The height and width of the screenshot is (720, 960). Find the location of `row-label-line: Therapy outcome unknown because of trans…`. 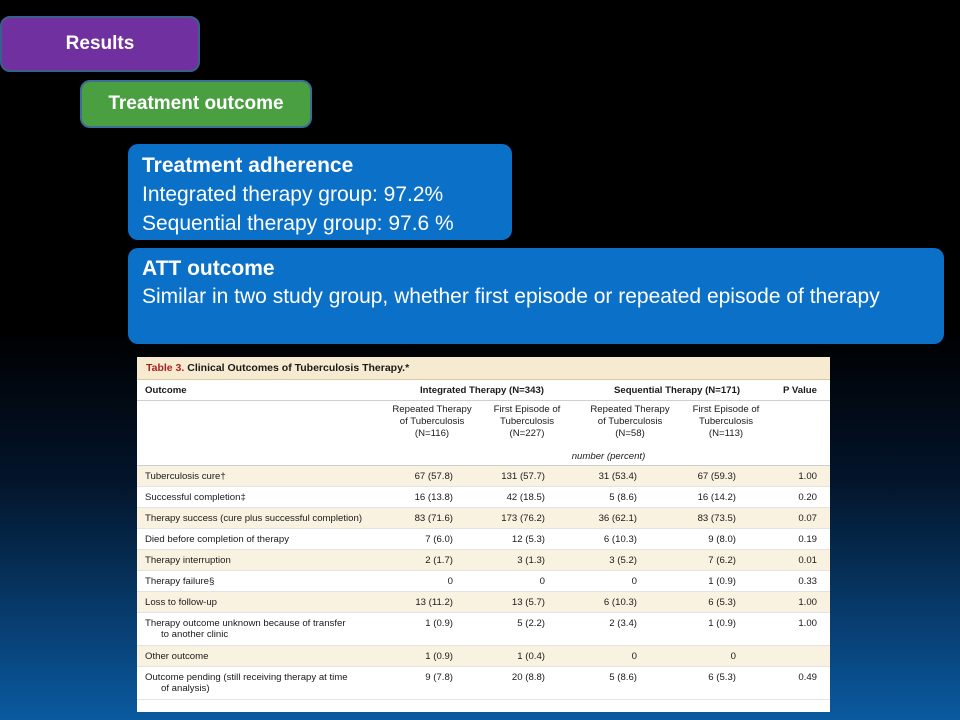

row-label-line: Therapy outcome unknown because of trans… is located at coordinates (245, 623).